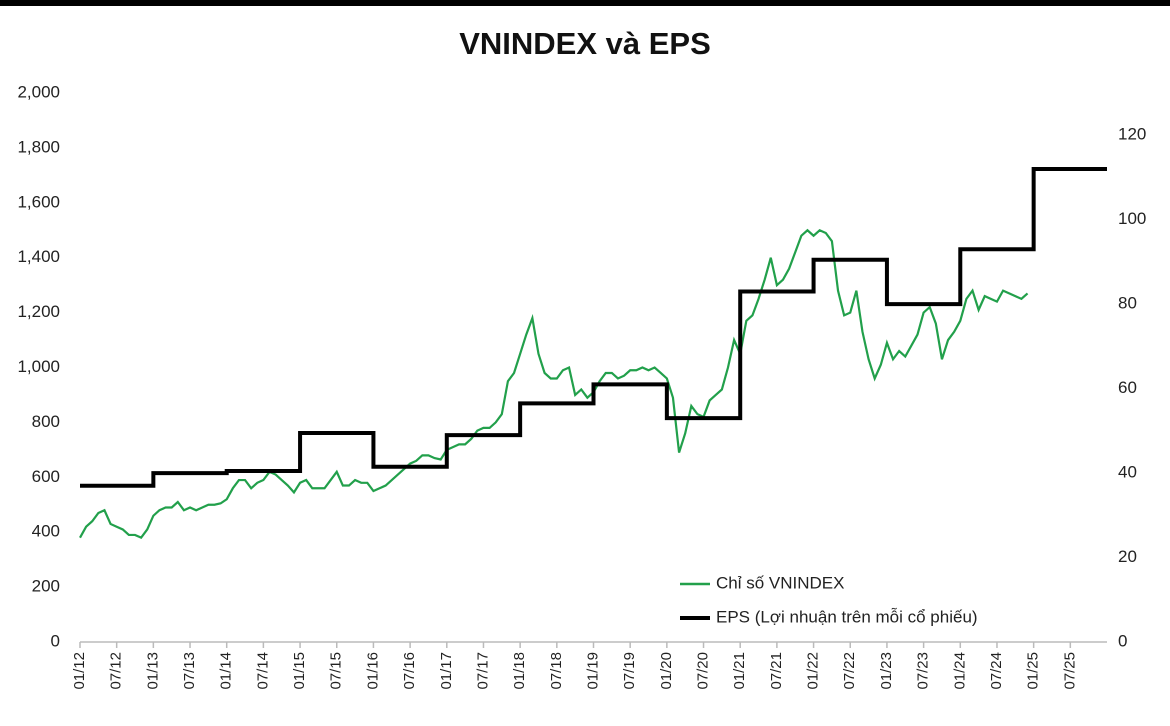  I want to click on x-tick-label: 07/12, so click(116, 671).